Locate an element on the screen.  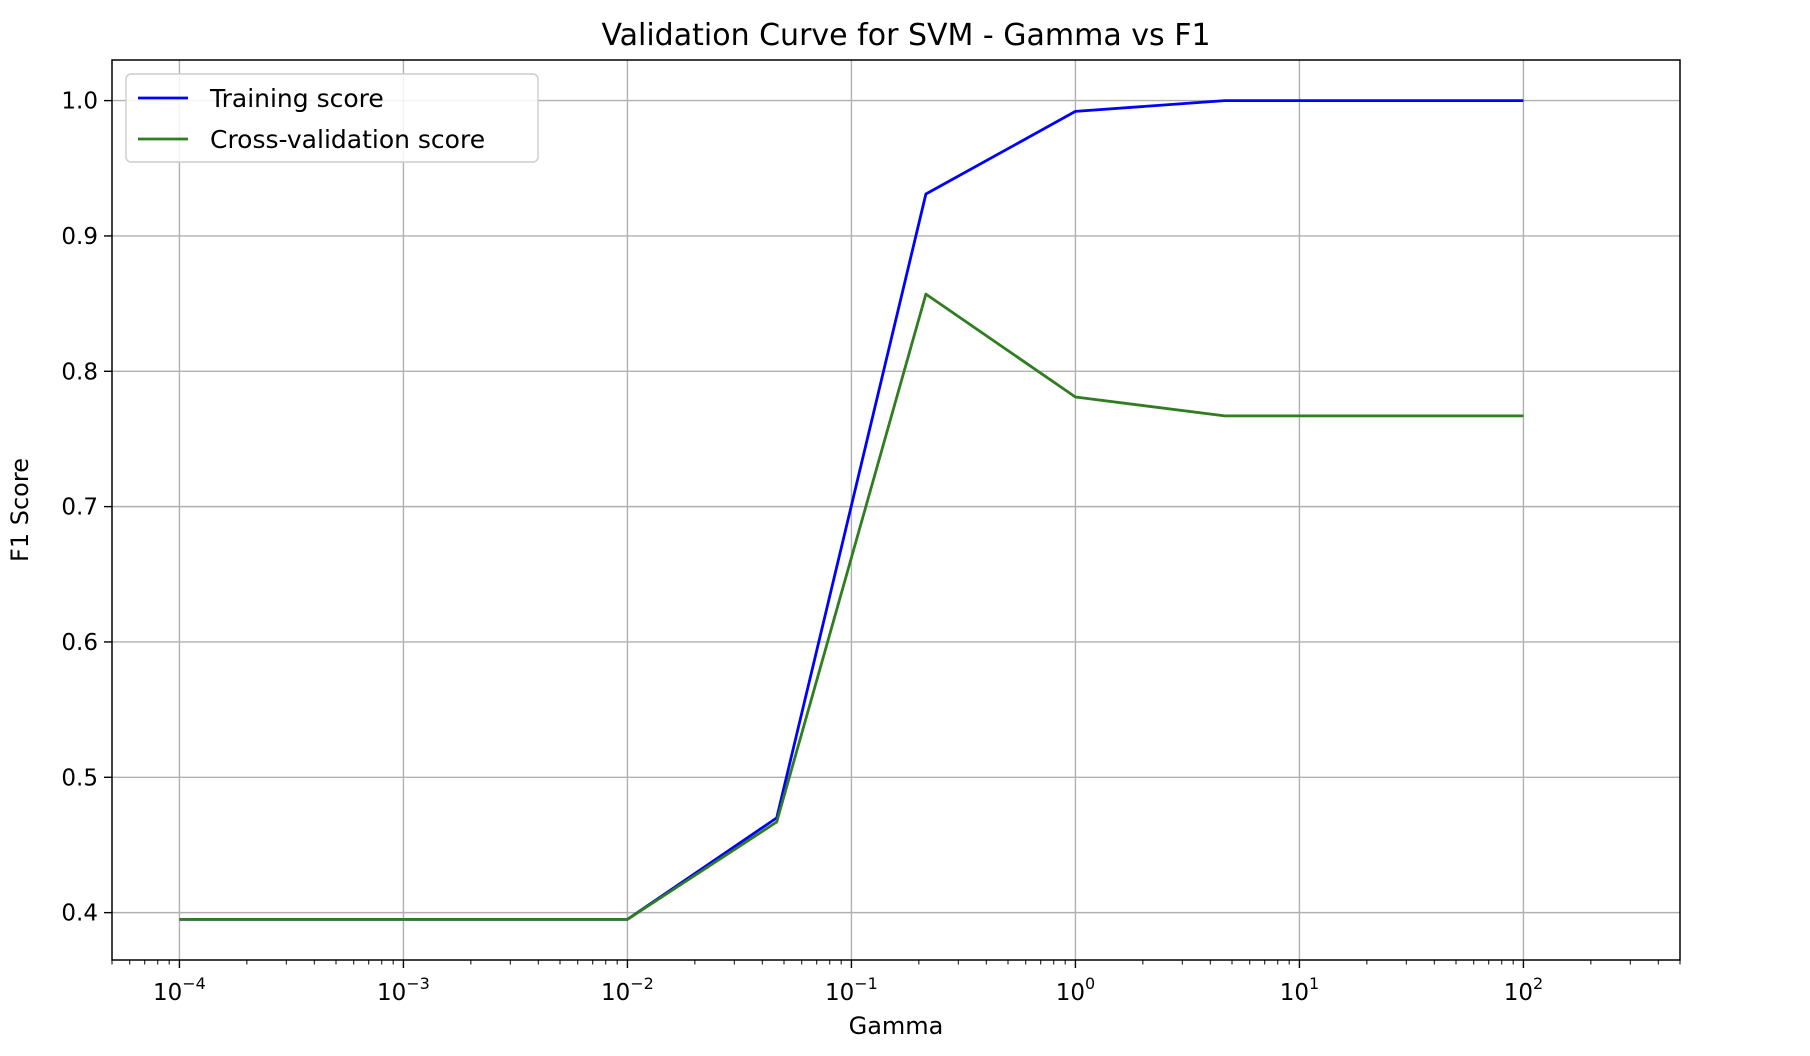
x-tick-label: 10⁻³ is located at coordinates (403, 990).